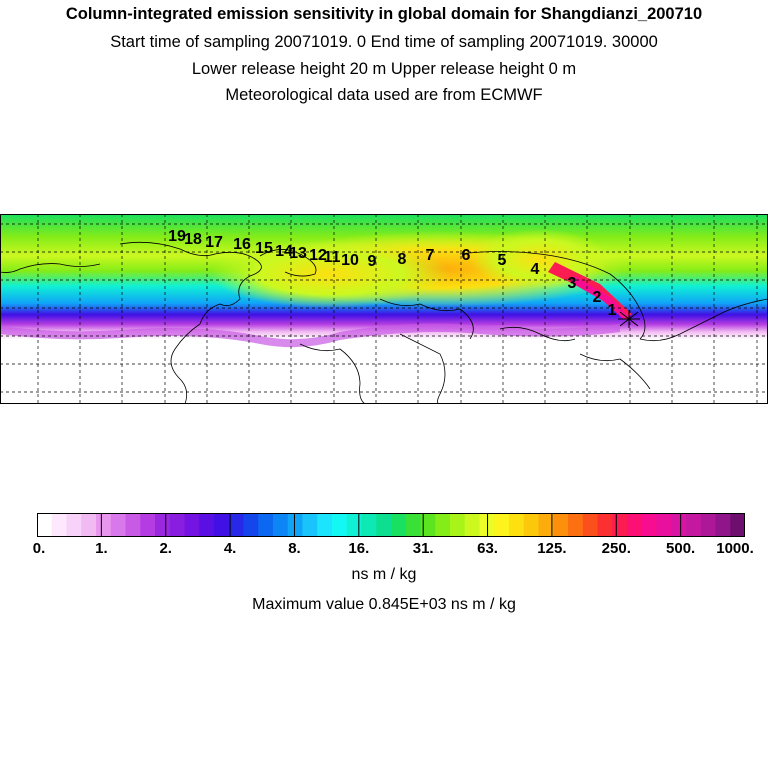  I want to click on trajectory-label: 15, so click(264, 248).